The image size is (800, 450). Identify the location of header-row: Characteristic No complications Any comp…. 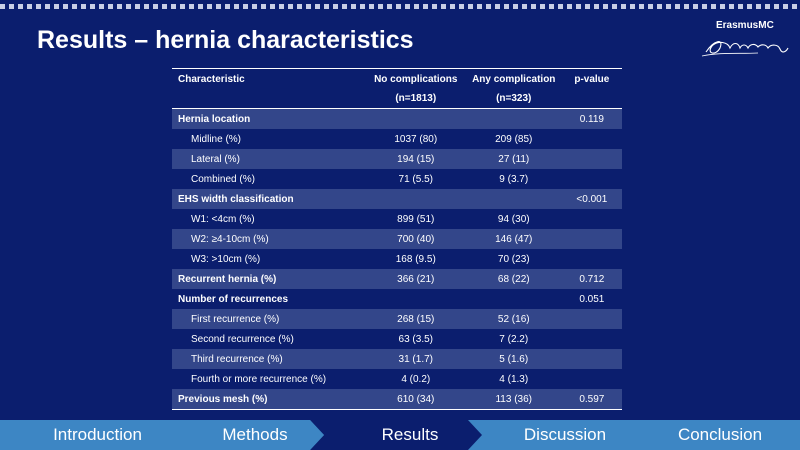
(397, 78).